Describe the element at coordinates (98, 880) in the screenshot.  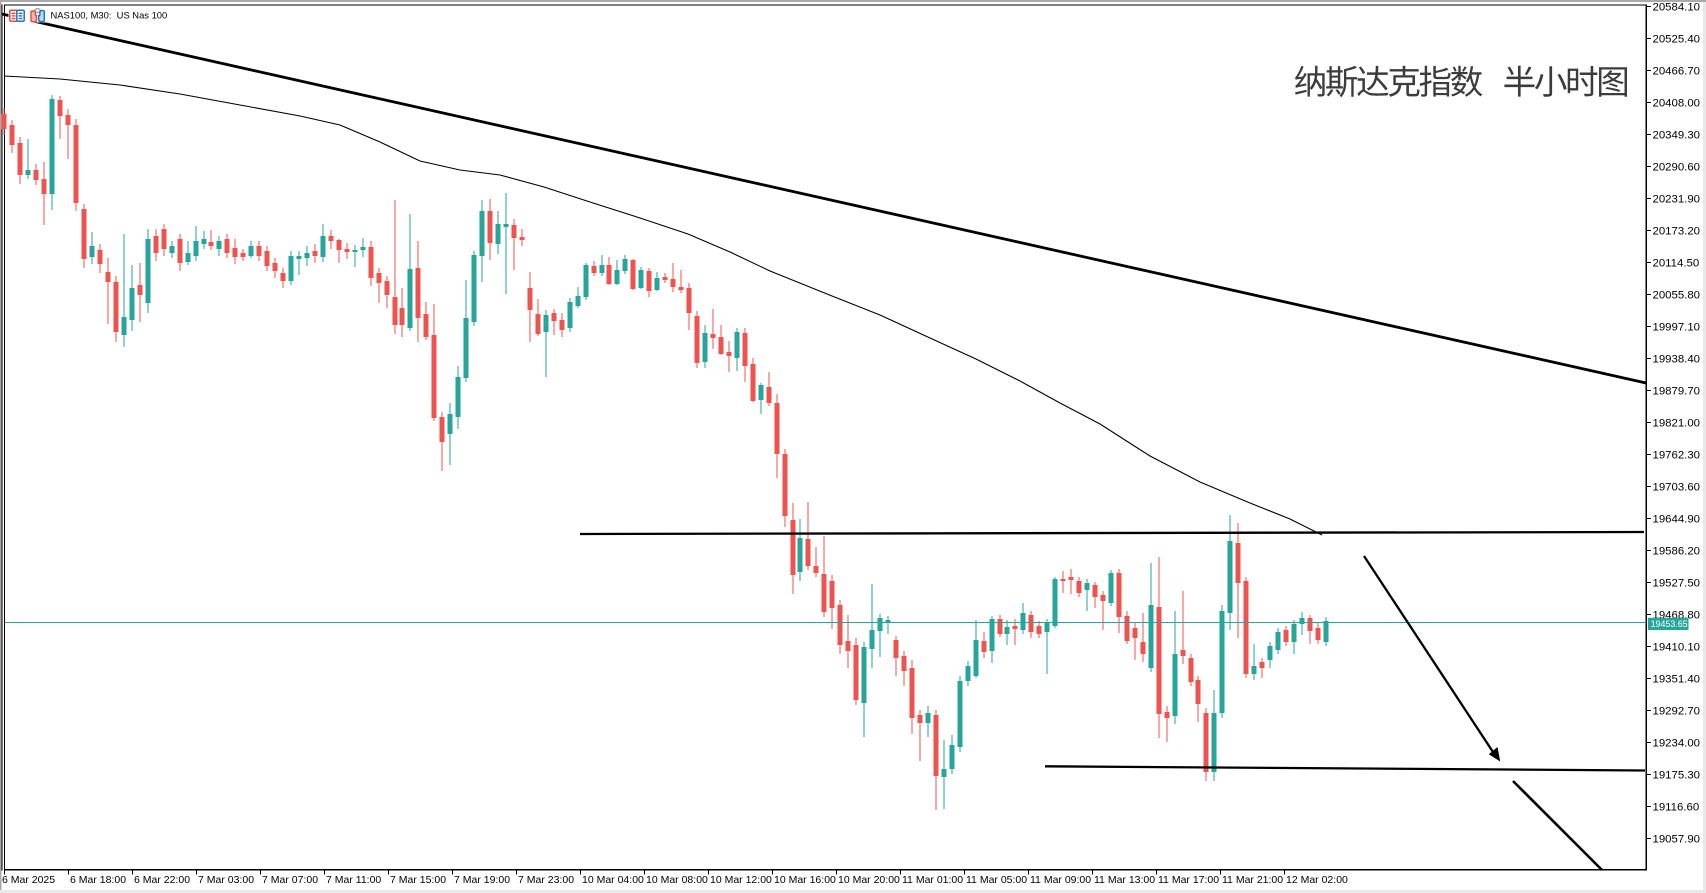
I see `svg-text: 6 Mar 18:00` at that location.